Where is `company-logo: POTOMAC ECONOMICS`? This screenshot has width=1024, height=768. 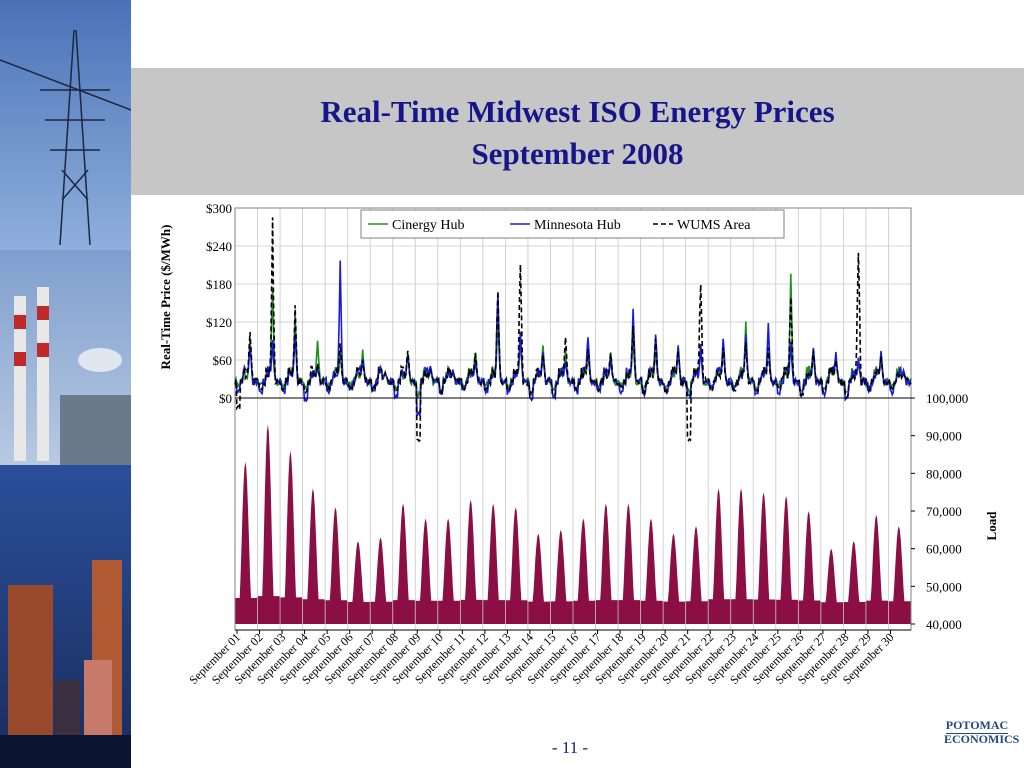
company-logo: POTOMAC ECONOMICS is located at coordinates (982, 732).